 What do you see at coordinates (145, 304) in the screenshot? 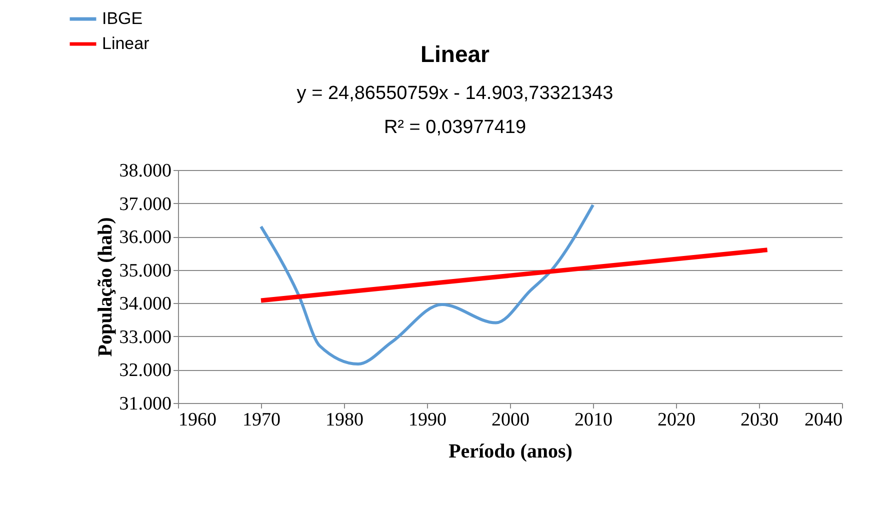
I see `y-tick-label: 34.000` at bounding box center [145, 304].